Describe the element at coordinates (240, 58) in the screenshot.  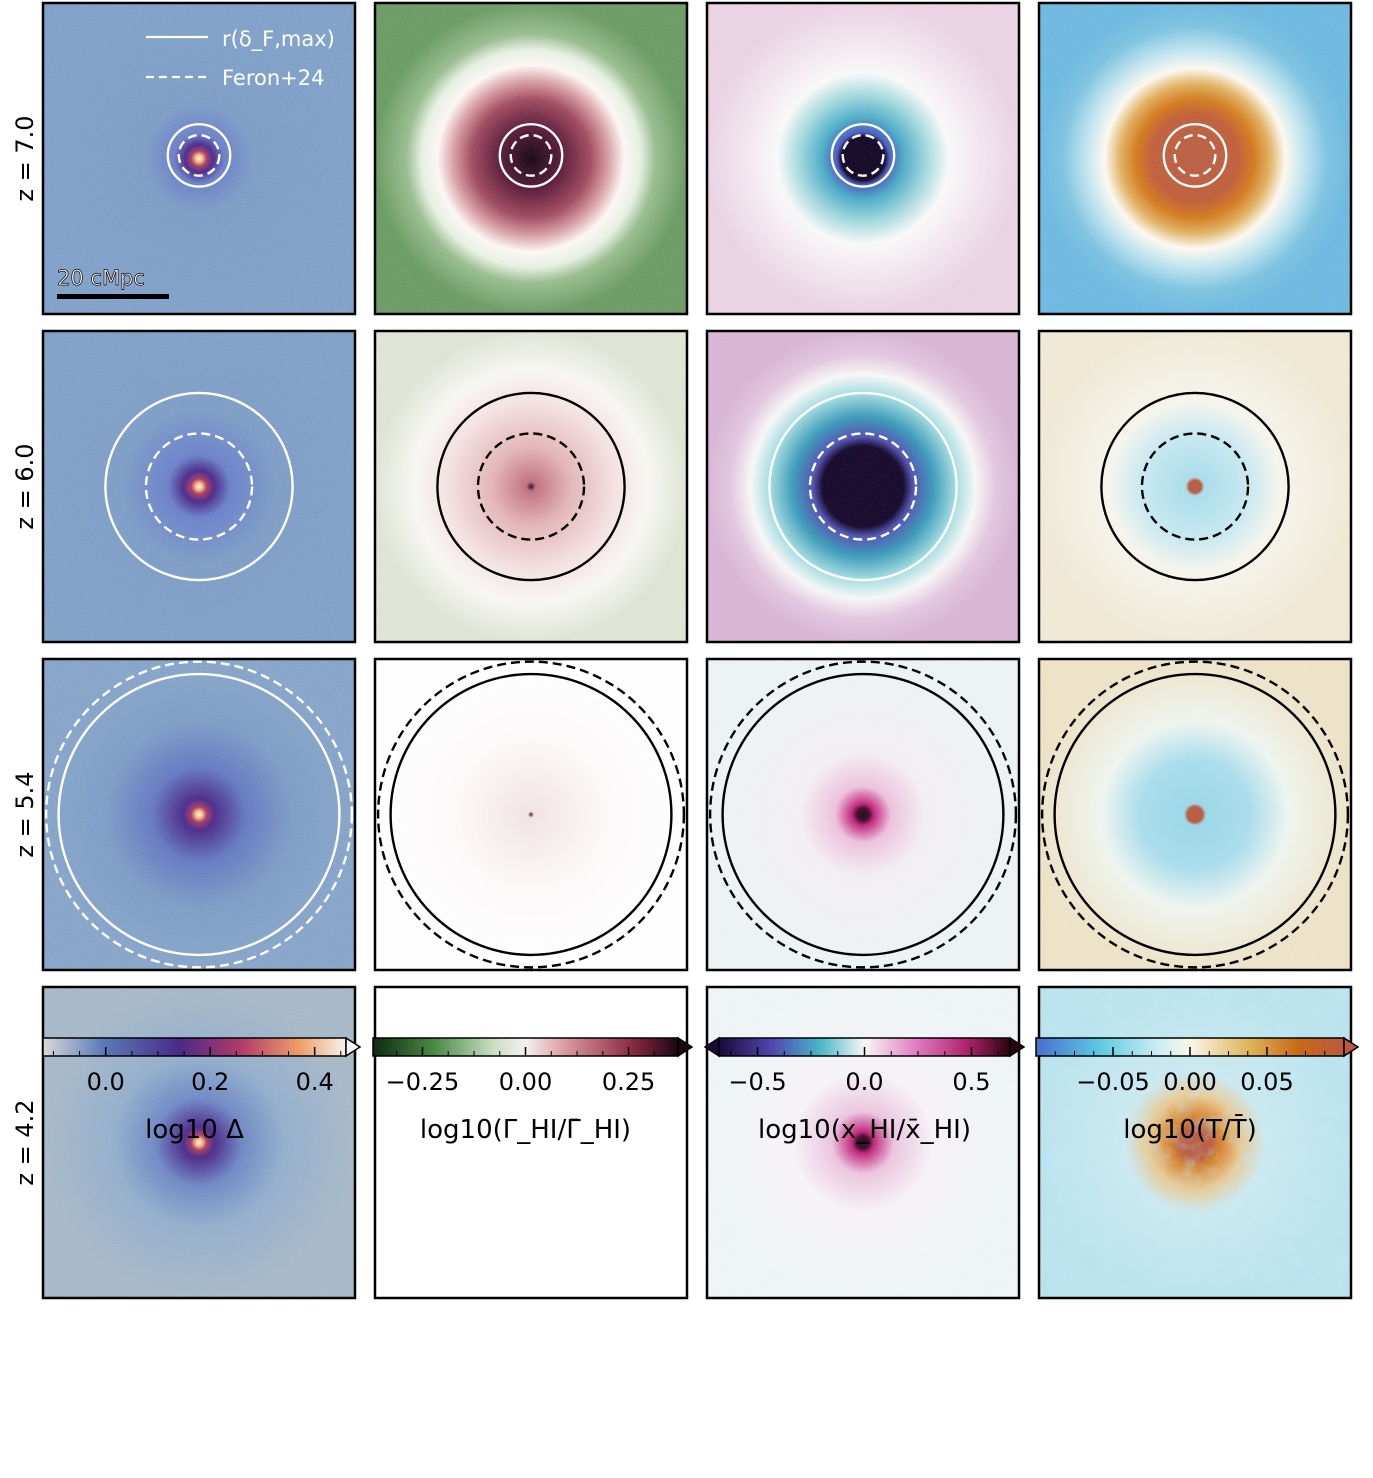
I see `legend: r(δ_F,max) Feron+24` at that location.